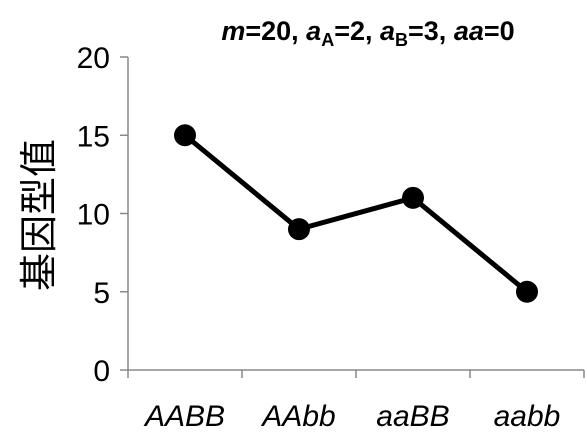 This screenshot has height=441, width=587. What do you see at coordinates (93, 136) in the screenshot?
I see `y-tick-label: 15` at bounding box center [93, 136].